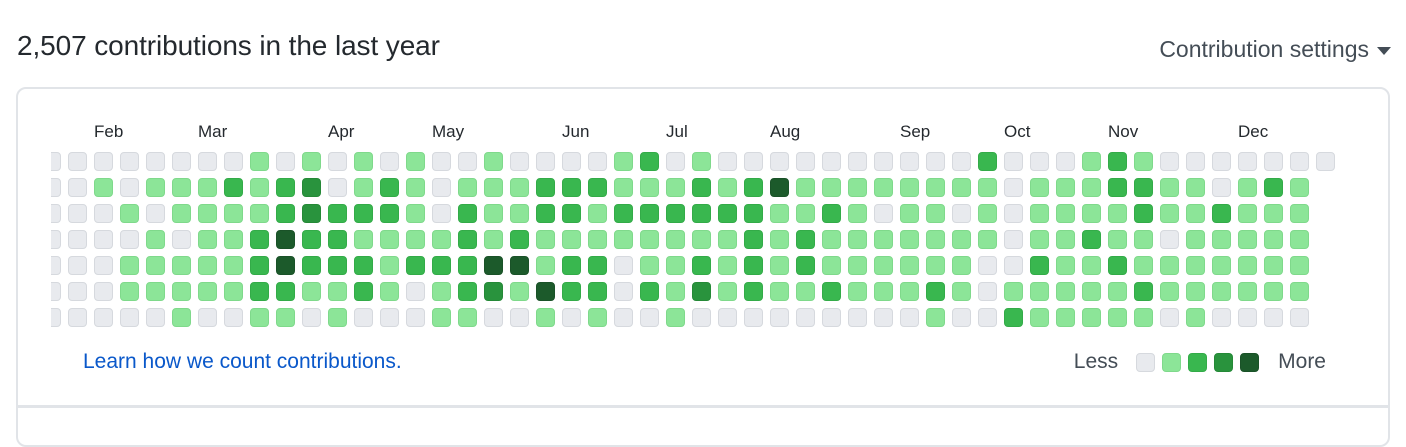 The height and width of the screenshot is (447, 1406). Describe the element at coordinates (242, 361) in the screenshot. I see `learn-contributions-link: Learn how we count contributions.` at that location.